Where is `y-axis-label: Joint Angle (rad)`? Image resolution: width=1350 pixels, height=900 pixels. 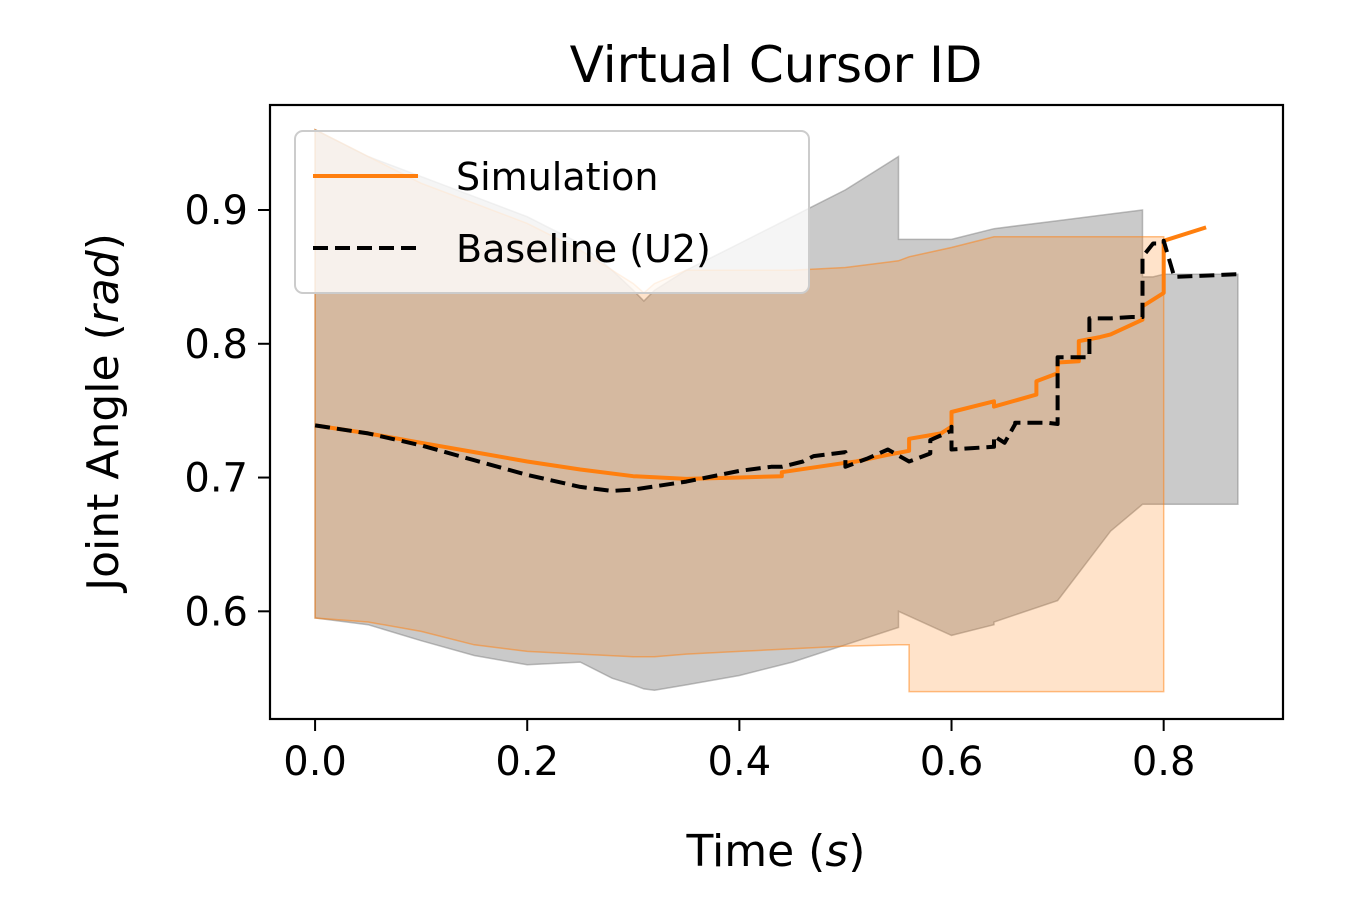
y-axis-label: Joint Angle (rad) is located at coordinates (103, 413).